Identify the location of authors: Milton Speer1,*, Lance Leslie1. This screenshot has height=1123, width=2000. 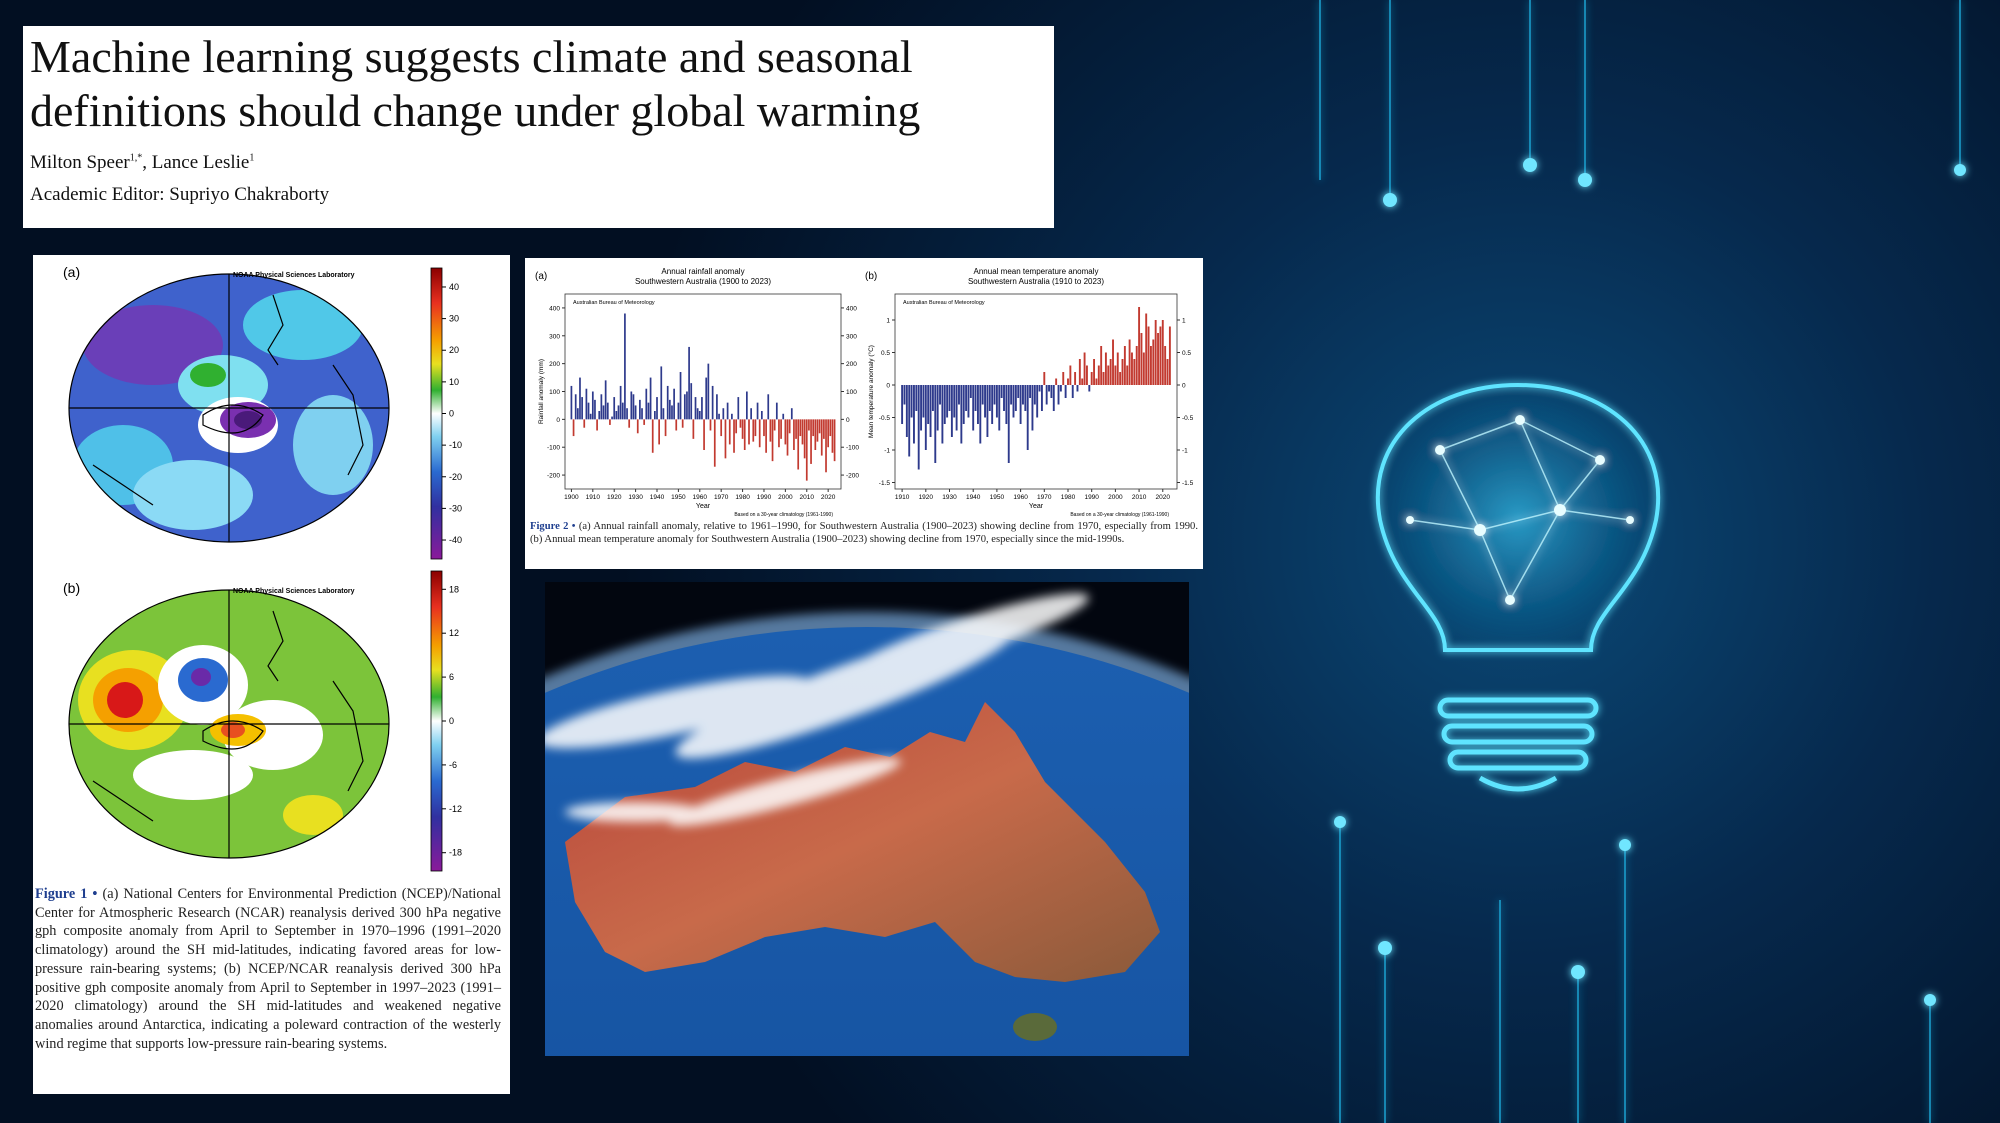
(542, 163).